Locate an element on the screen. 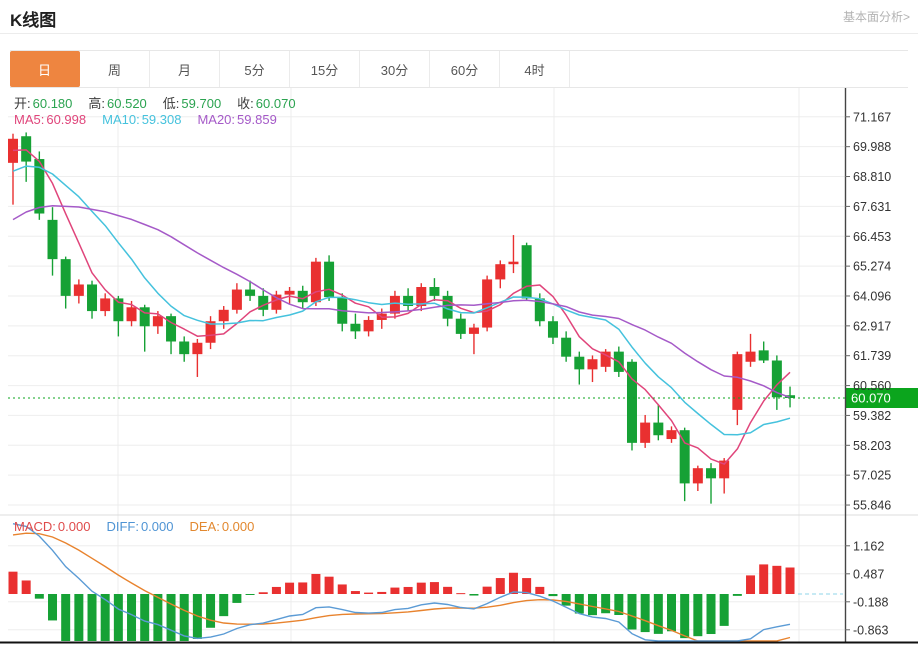  svg-text: 59.382 is located at coordinates (872, 416).